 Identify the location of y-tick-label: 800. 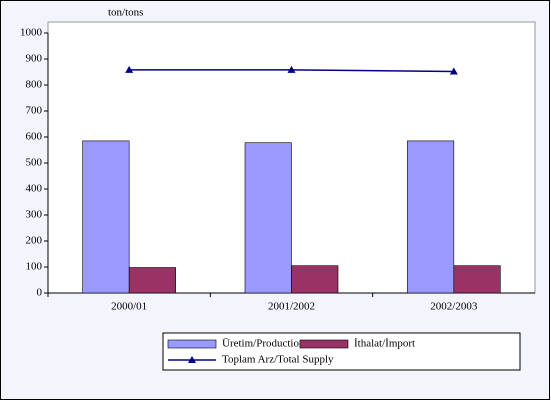
(34, 85).